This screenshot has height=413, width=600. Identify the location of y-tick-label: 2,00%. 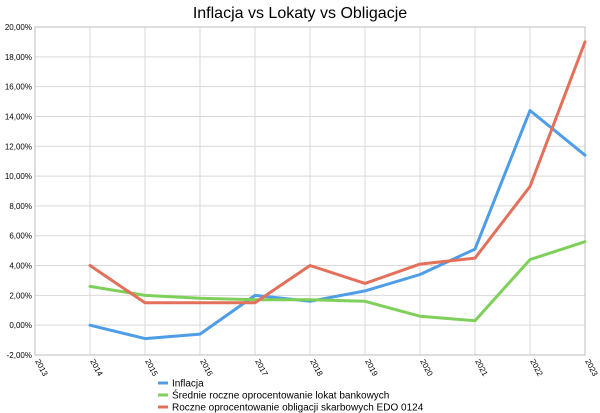
(20, 295).